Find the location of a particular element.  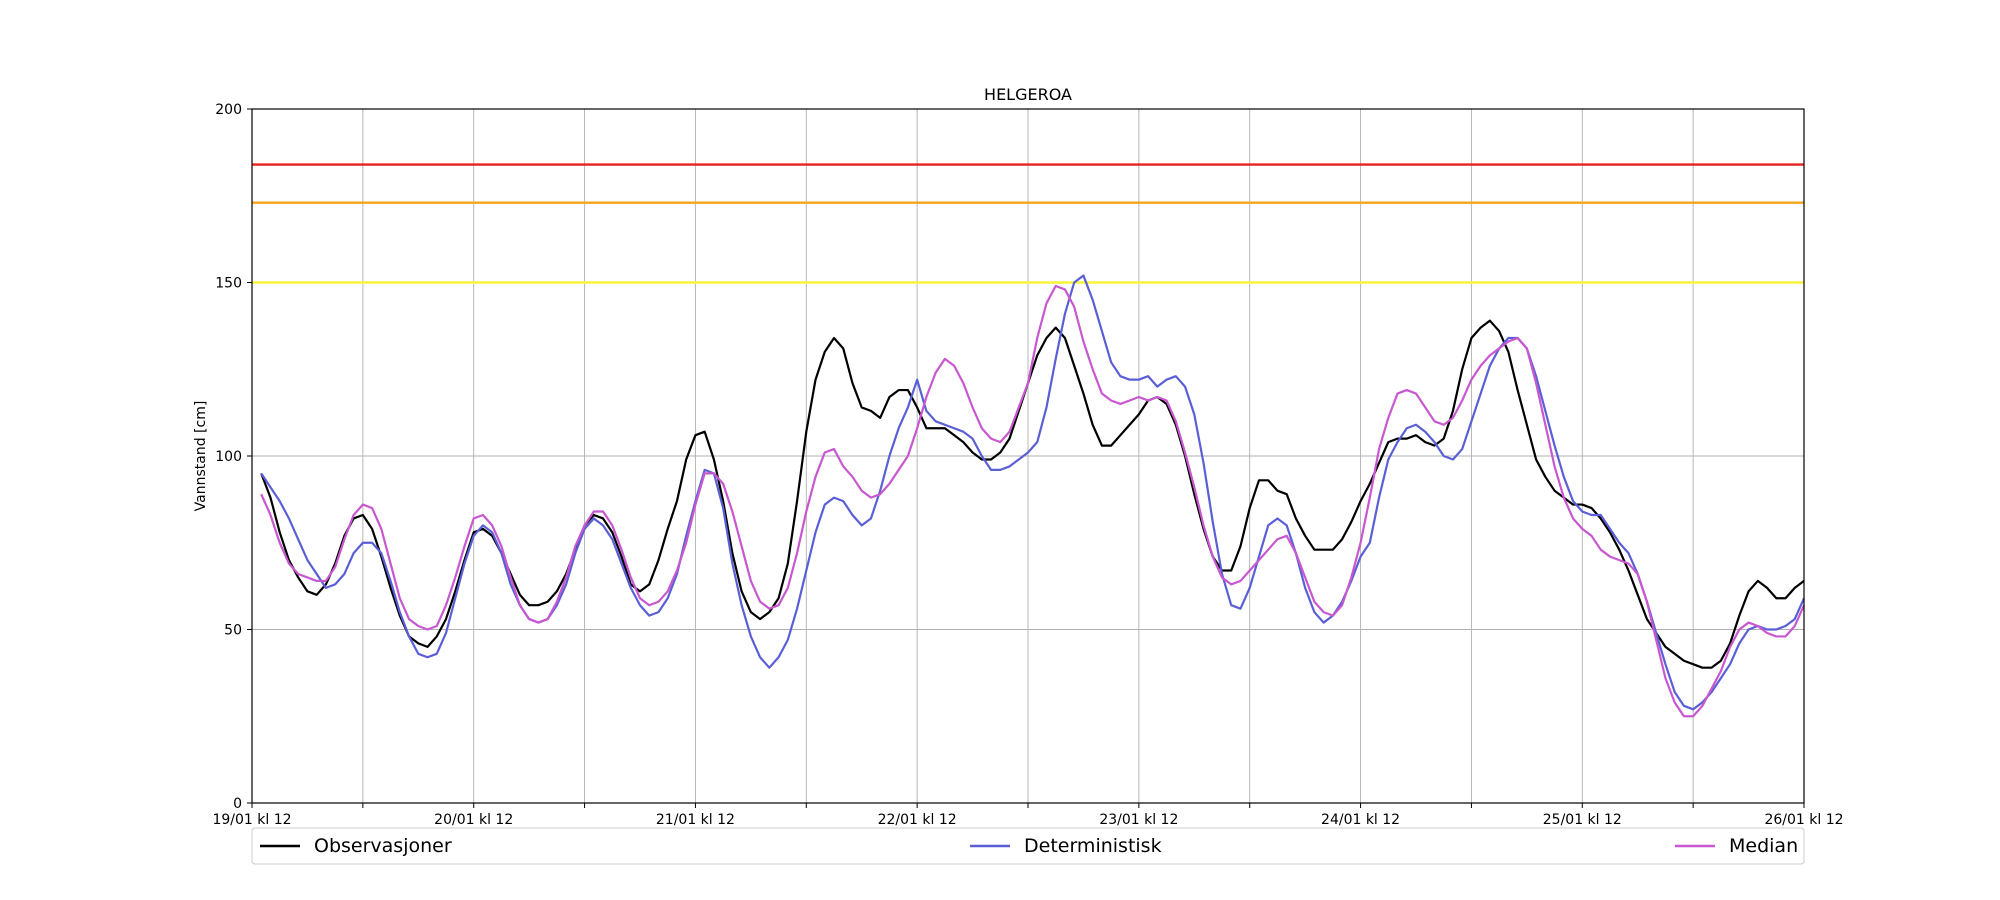

x-tick-label: 23/01 kl 12 is located at coordinates (1138, 820).